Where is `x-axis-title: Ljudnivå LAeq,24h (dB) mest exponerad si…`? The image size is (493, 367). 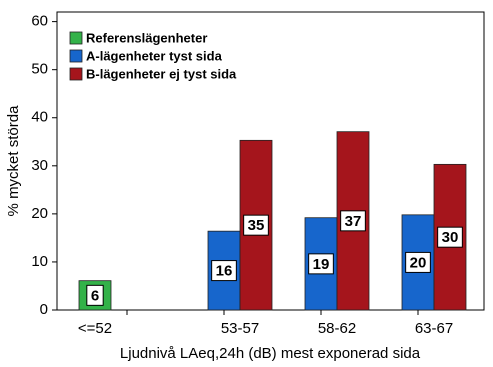 x-axis-title: Ljudnivå LAeq,24h (dB) mest exponerad si… is located at coordinates (270, 353).